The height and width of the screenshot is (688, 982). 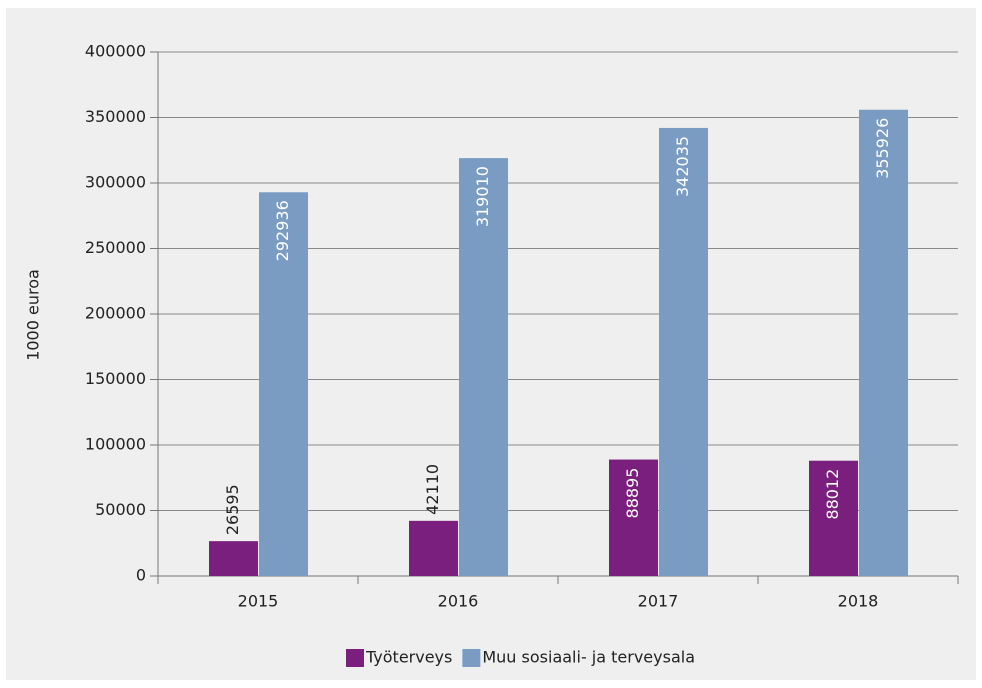 I want to click on data-label: 88895, so click(x=632, y=493).